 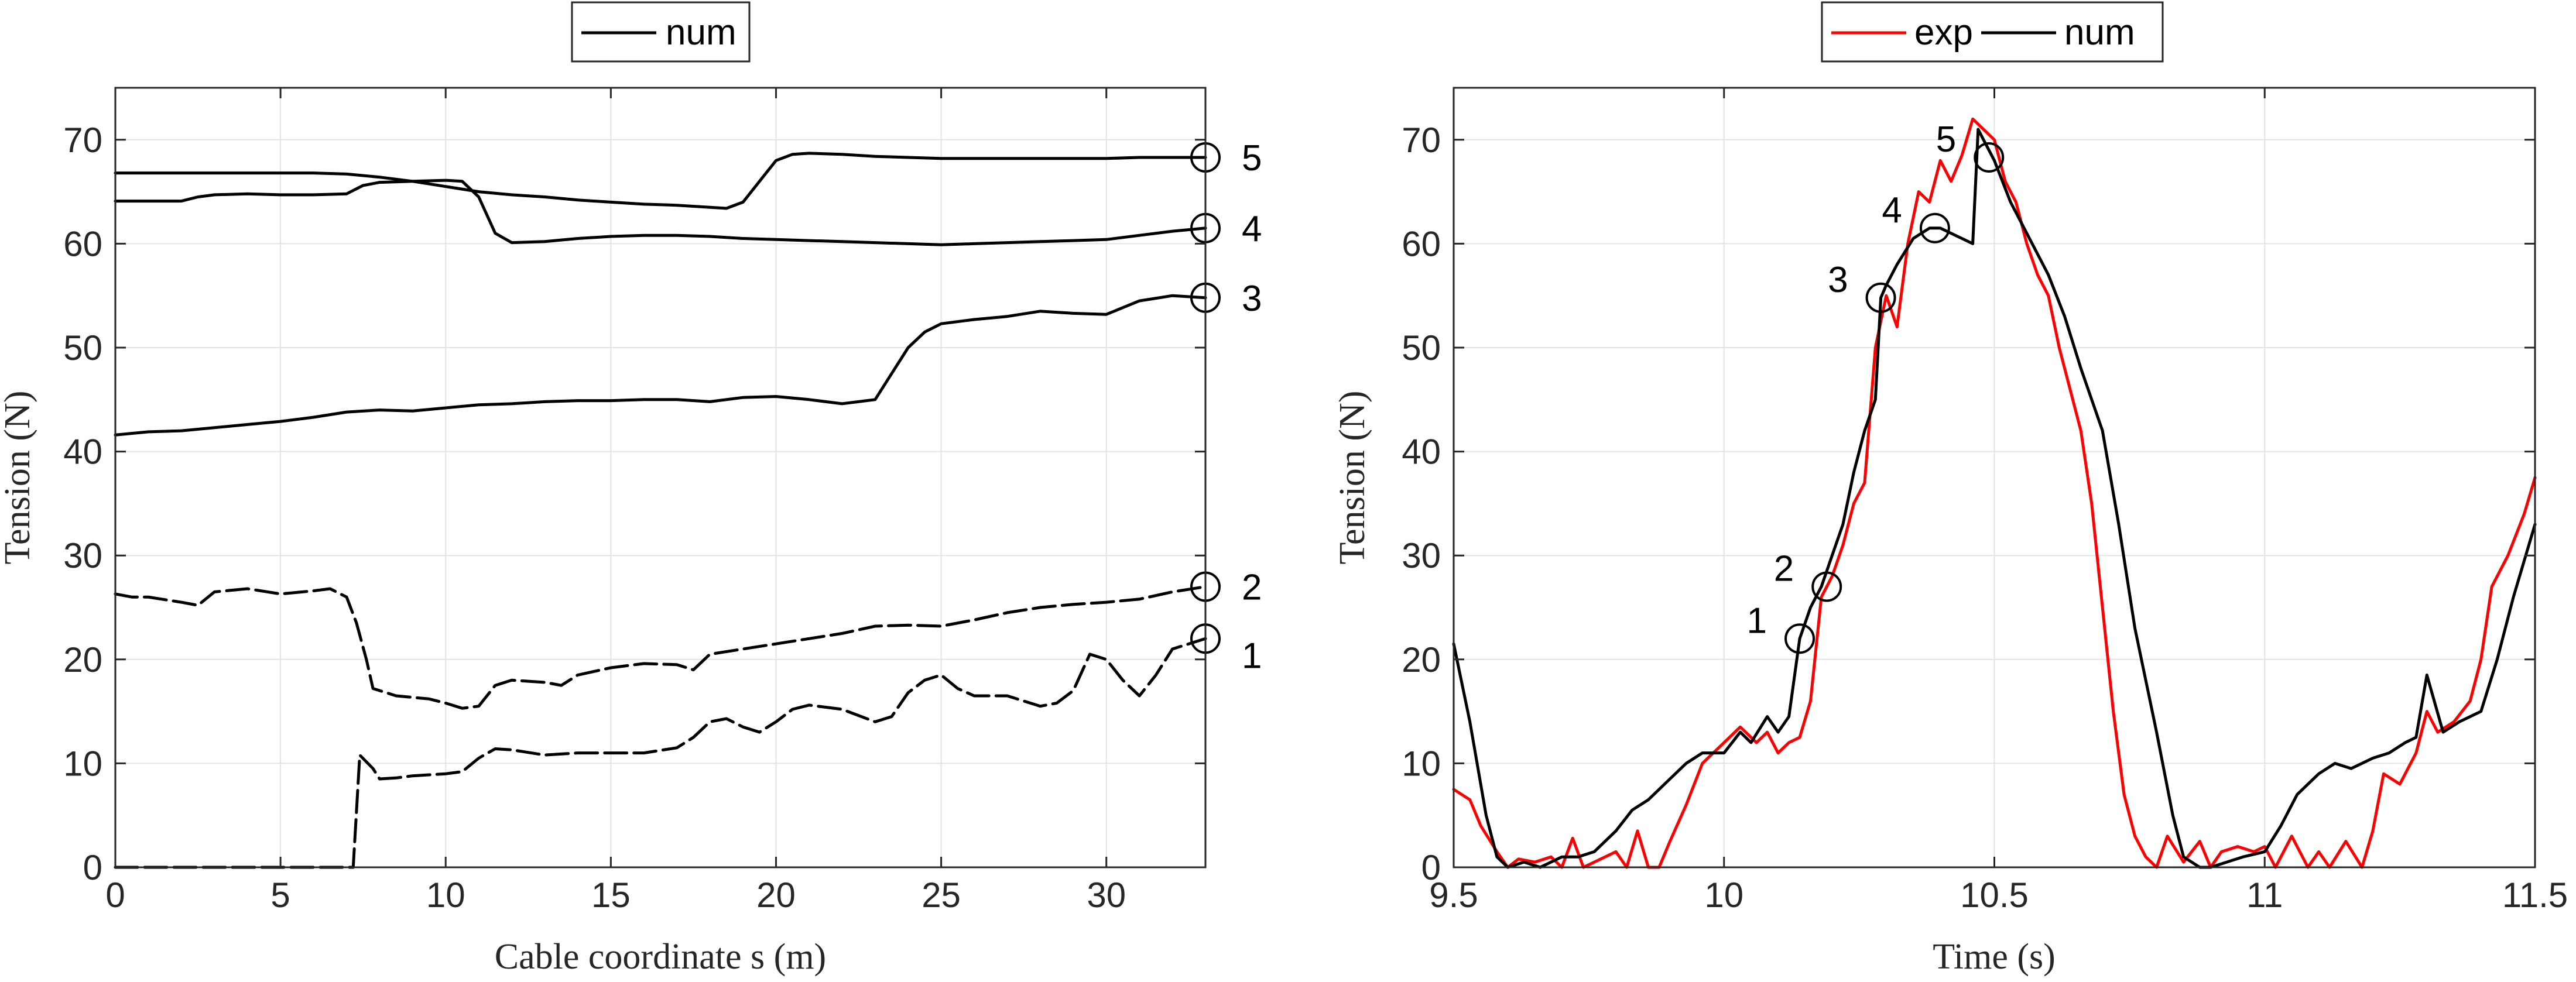 I want to click on left-x-tick-label: 5, so click(x=280, y=895).